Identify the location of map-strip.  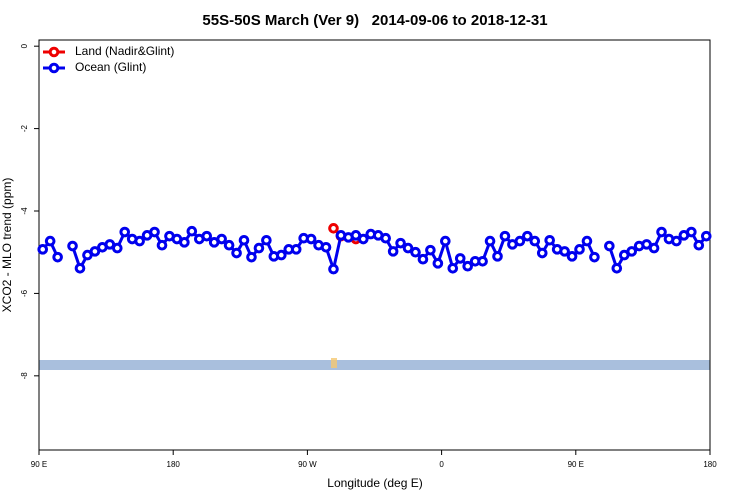
(374, 365).